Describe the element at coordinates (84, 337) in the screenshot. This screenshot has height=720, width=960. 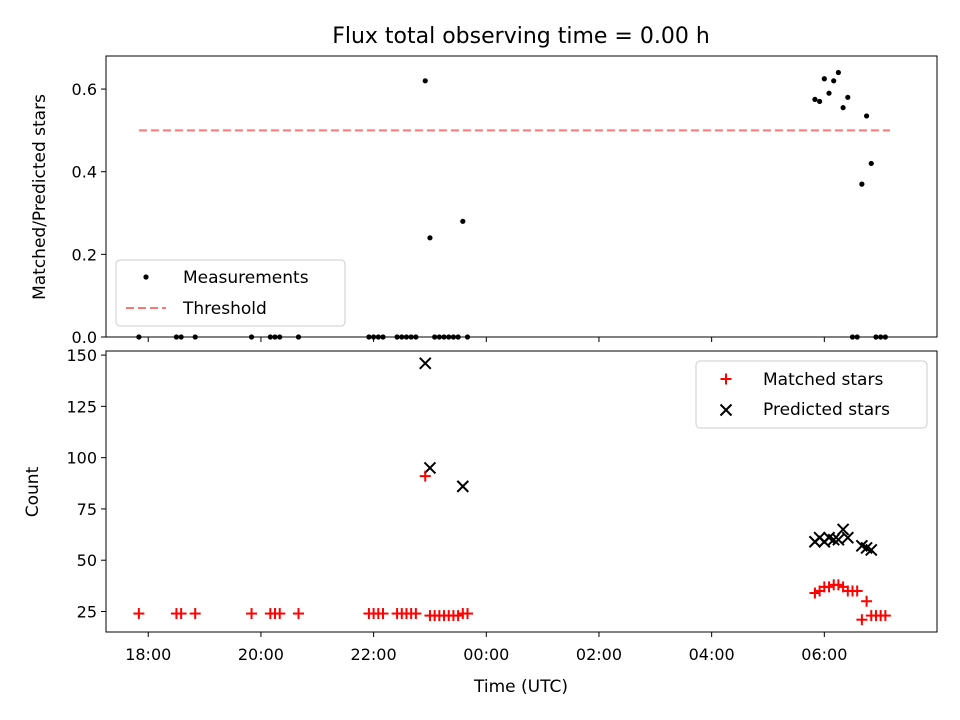
I see `top-y-tick-label: 0.0` at that location.